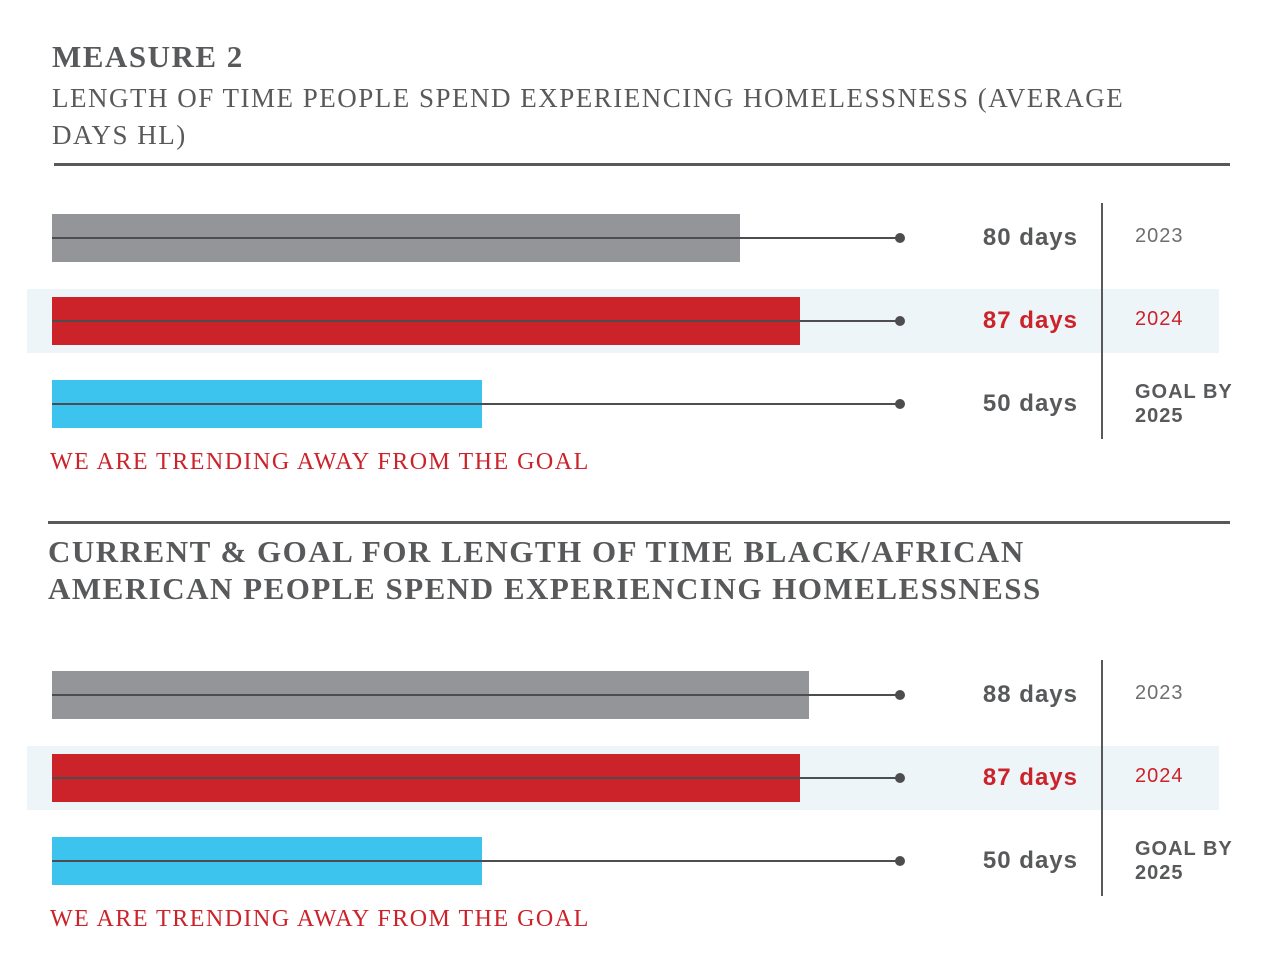  I want to click on value-label: 80 days, so click(1030, 237).